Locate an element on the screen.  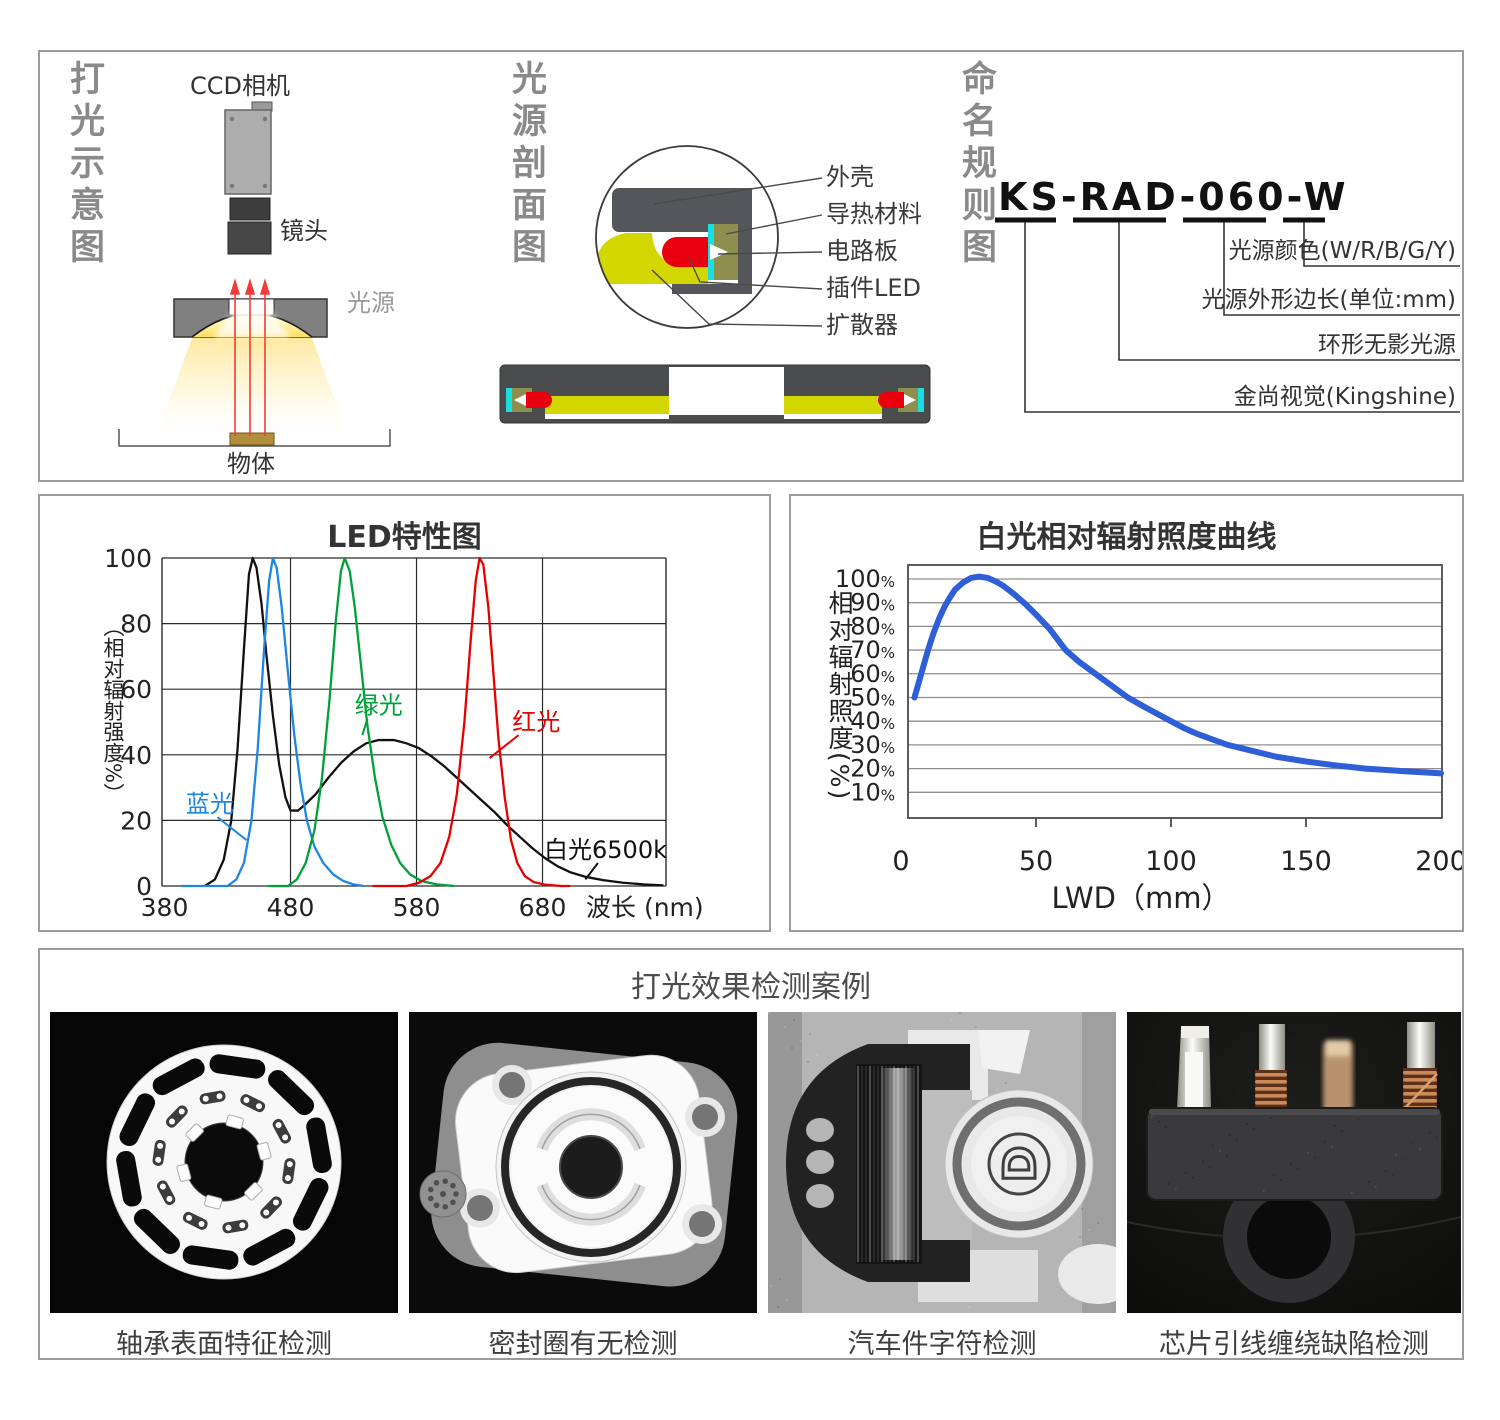
cross-section-callouts: 外壳 导热材料 电路板 插件LED 扩散器 is located at coordinates (786, 251).